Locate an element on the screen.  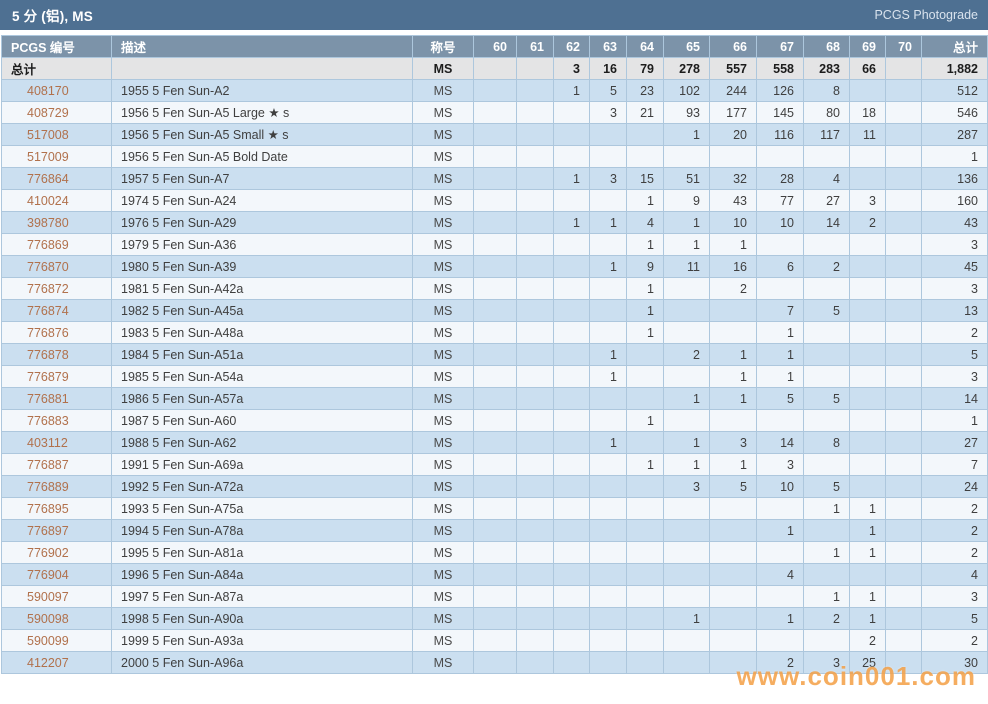
pcgs-number-link: 776902 is located at coordinates (48, 552).